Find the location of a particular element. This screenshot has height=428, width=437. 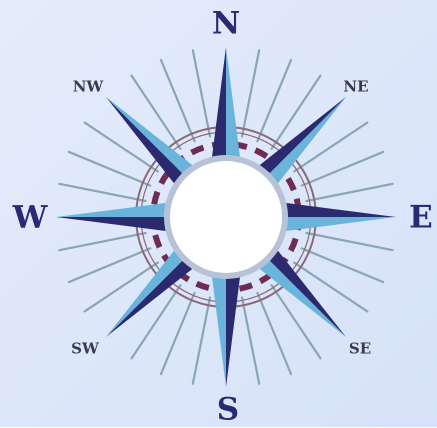

label-north: N is located at coordinates (226, 23).